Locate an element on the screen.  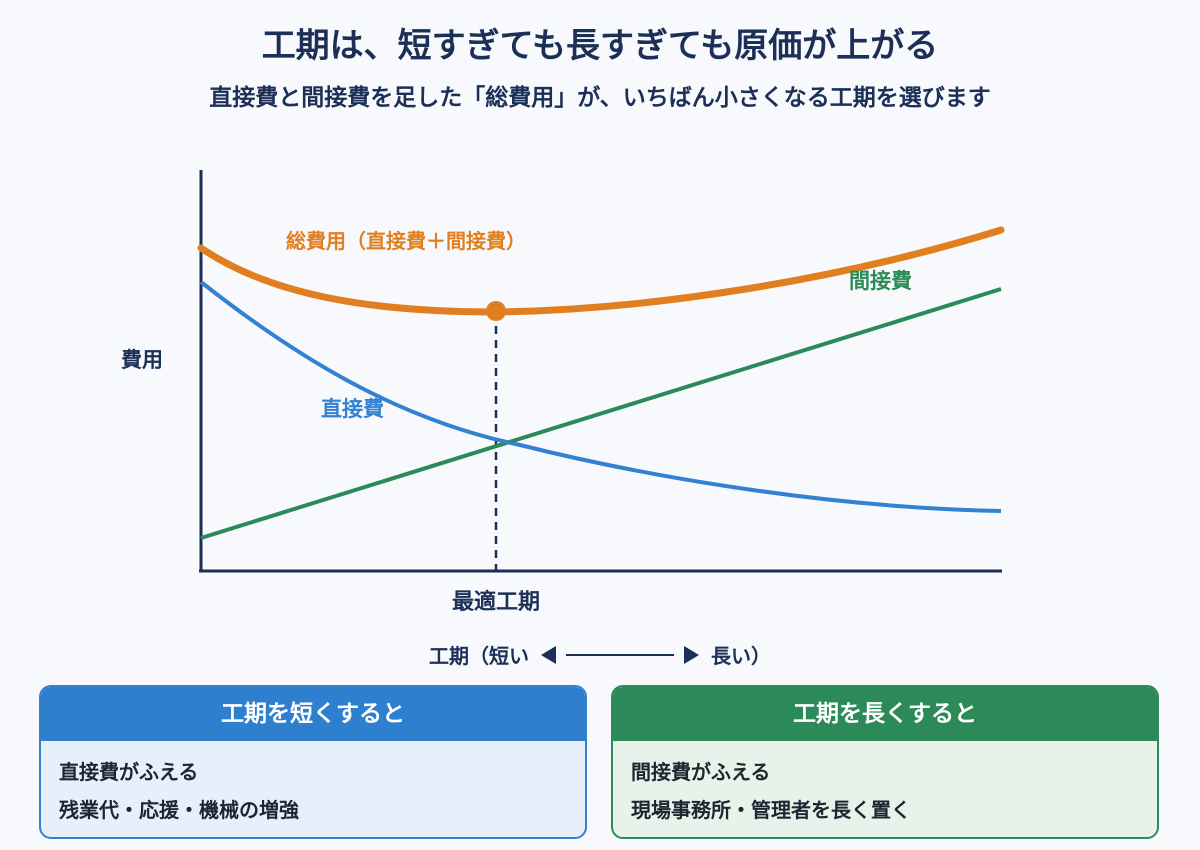
optimal-duration-label: 最適工期 is located at coordinates (496, 602).